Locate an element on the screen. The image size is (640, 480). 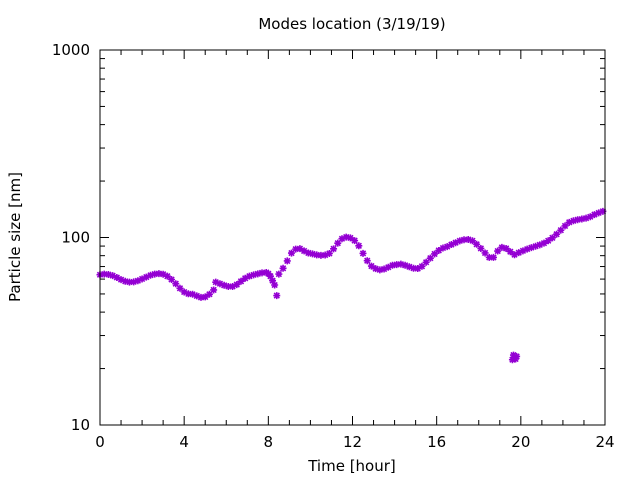
x-axis-label: Time [hour] is located at coordinates (351, 466).